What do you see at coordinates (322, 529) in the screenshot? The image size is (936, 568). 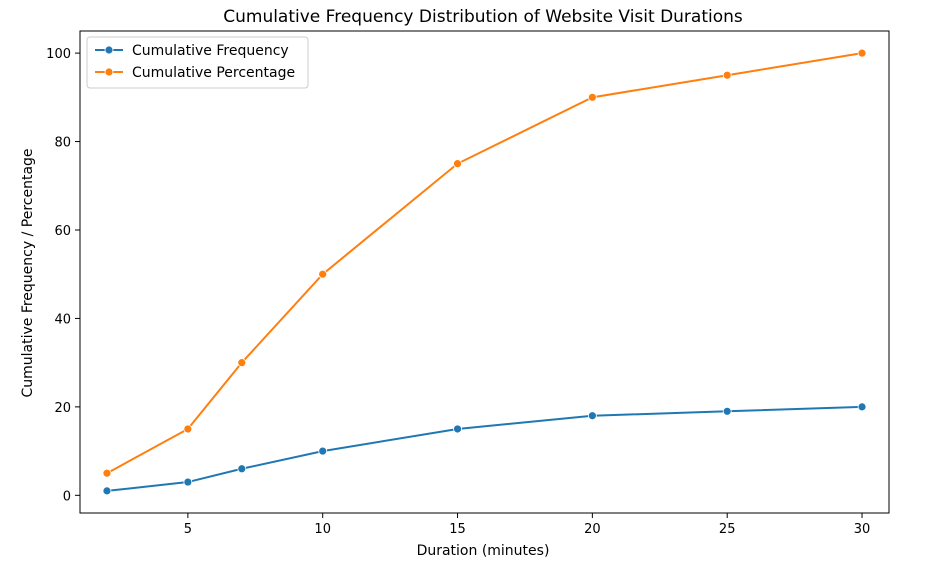 I see `x-tick-label: 10` at bounding box center [322, 529].